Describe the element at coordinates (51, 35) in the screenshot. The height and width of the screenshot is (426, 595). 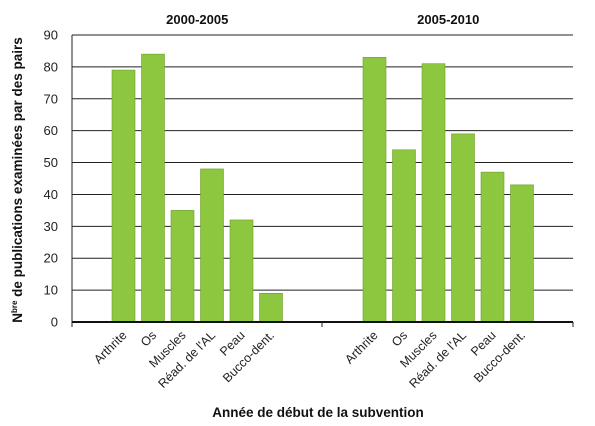
I see `y-tick-label: 90` at that location.